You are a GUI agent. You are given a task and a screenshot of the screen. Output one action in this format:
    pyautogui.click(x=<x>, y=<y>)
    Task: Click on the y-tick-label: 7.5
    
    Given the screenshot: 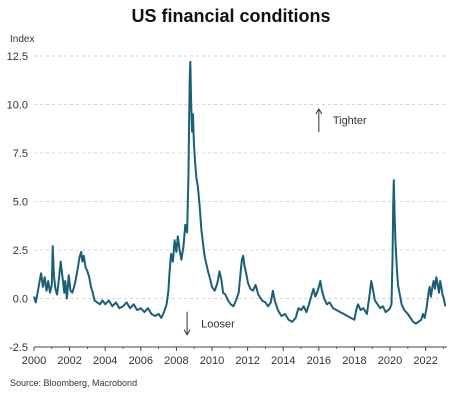 What is the action you would take?
    pyautogui.click(x=20, y=154)
    